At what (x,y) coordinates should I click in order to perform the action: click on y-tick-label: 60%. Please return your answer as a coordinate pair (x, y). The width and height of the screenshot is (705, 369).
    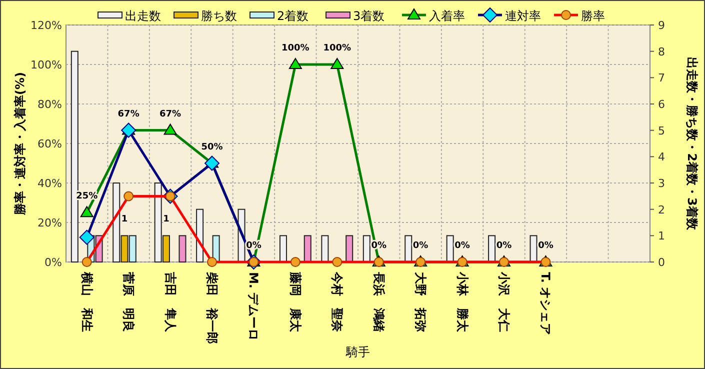
    Looking at the image, I should click on (50, 144).